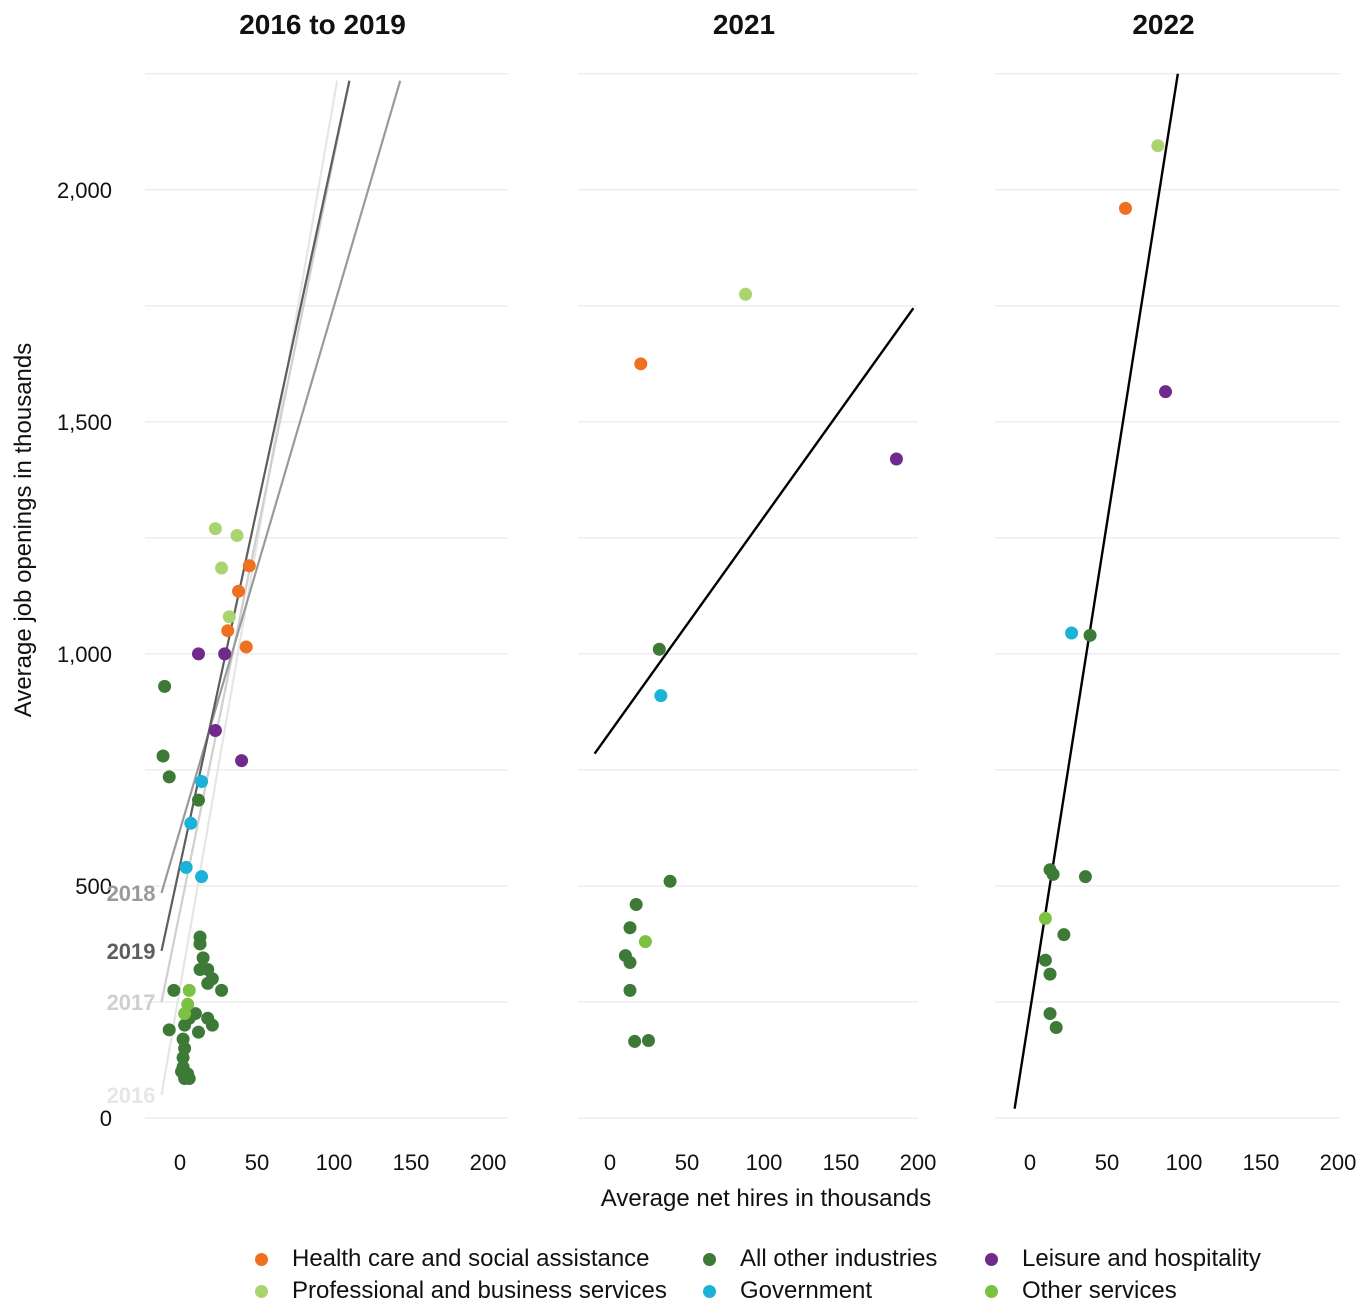 The height and width of the screenshot is (1310, 1366). I want to click on legend-item-leisure: Leisure and hospitality, so click(1123, 1259).